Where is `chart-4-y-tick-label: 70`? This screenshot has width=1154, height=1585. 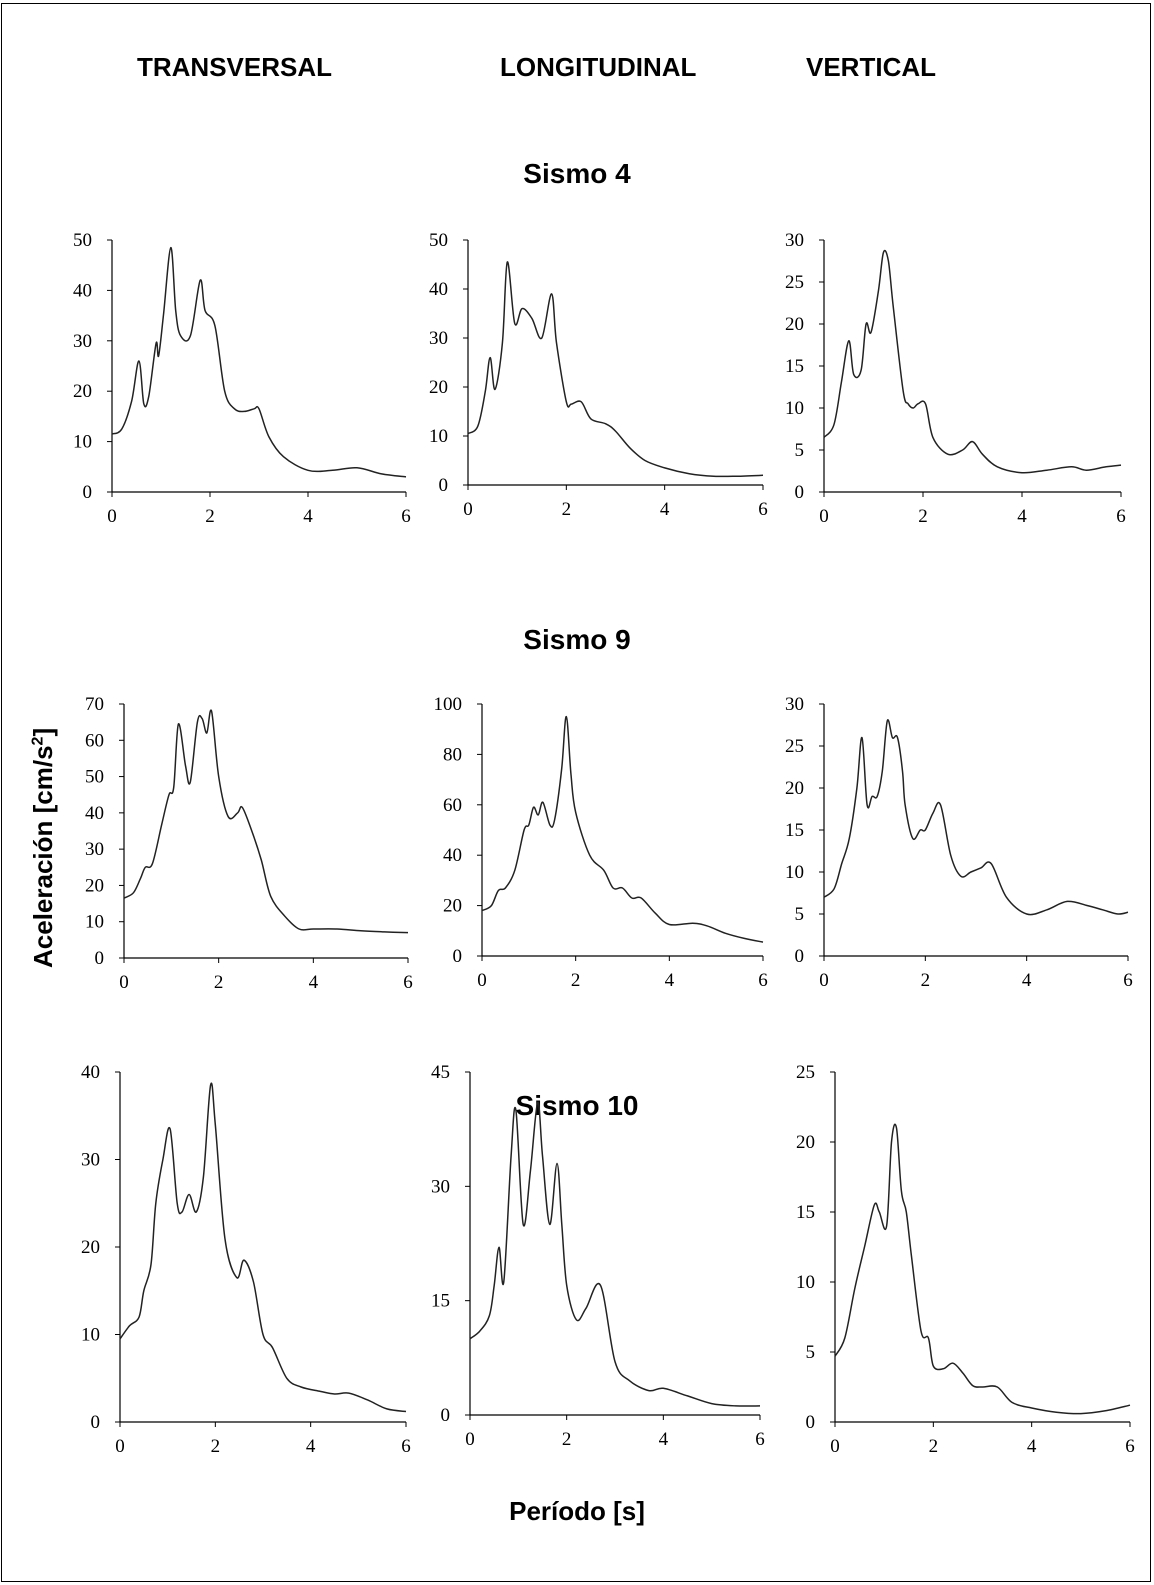
chart-4-y-tick-label: 70 is located at coordinates (94, 704).